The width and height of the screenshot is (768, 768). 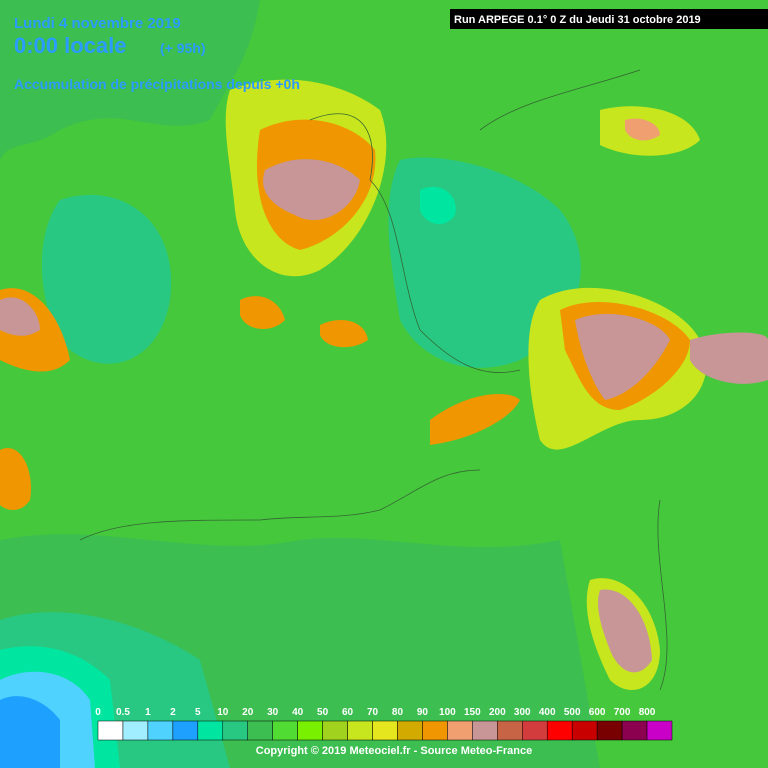 What do you see at coordinates (547, 712) in the screenshot?
I see `legend-label: 400` at bounding box center [547, 712].